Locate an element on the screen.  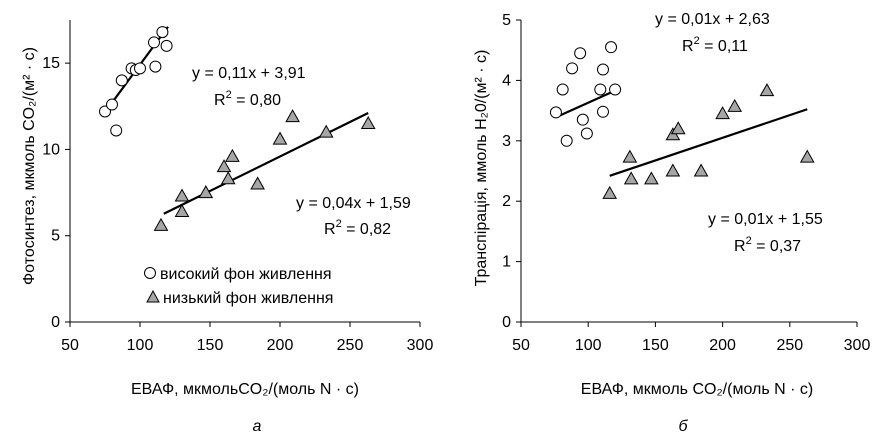
panel-a-x-tick-label: 150 is located at coordinates (210, 345).